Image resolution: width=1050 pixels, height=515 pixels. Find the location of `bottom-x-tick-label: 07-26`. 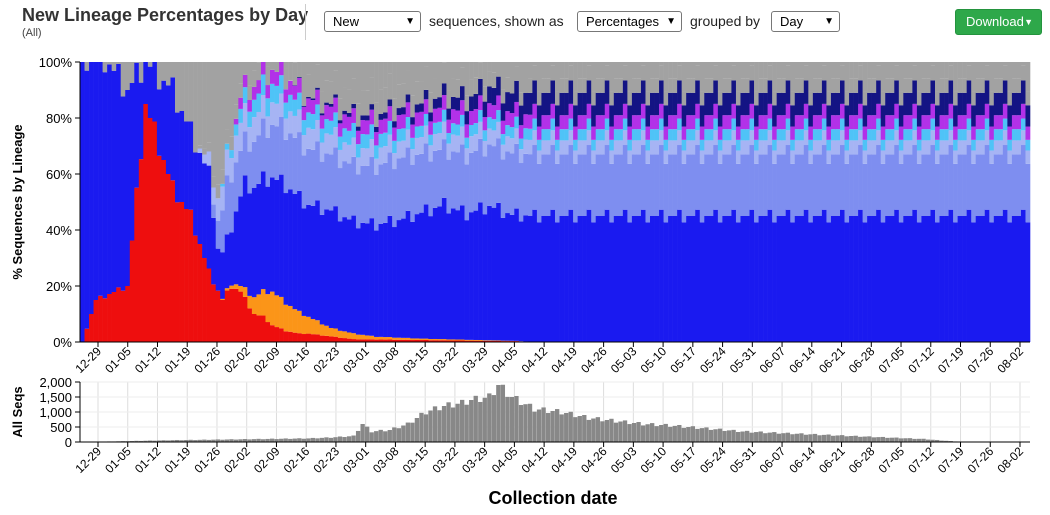

bottom-x-tick-label: 07-26 is located at coordinates (981, 460).